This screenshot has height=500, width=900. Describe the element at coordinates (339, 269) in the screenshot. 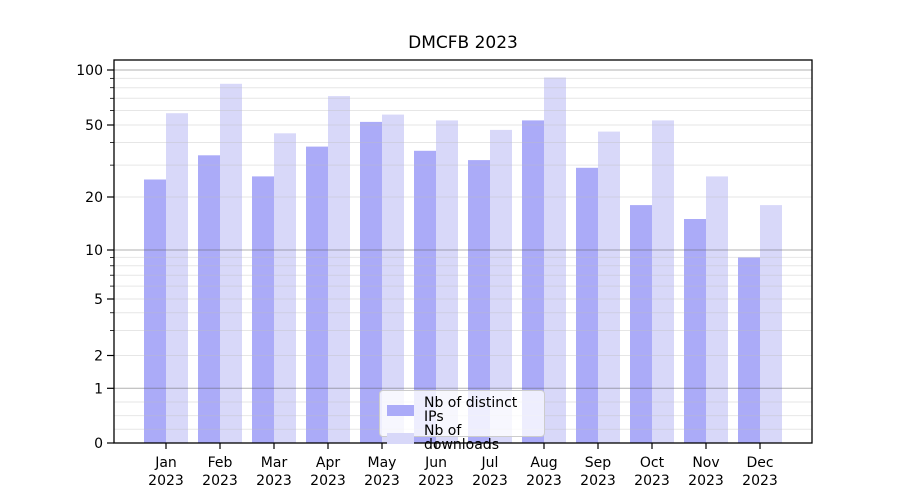

I see `bar-downloads-apr` at that location.